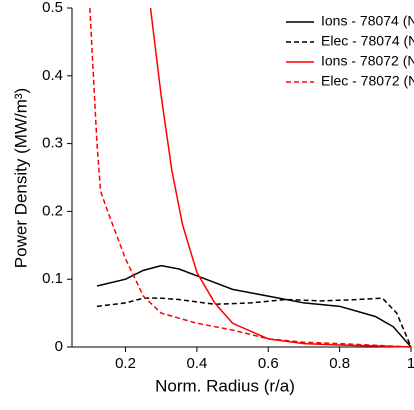 The image size is (414, 410). I want to click on x-axis-label: Norm. Radius (r/a), so click(225, 385).